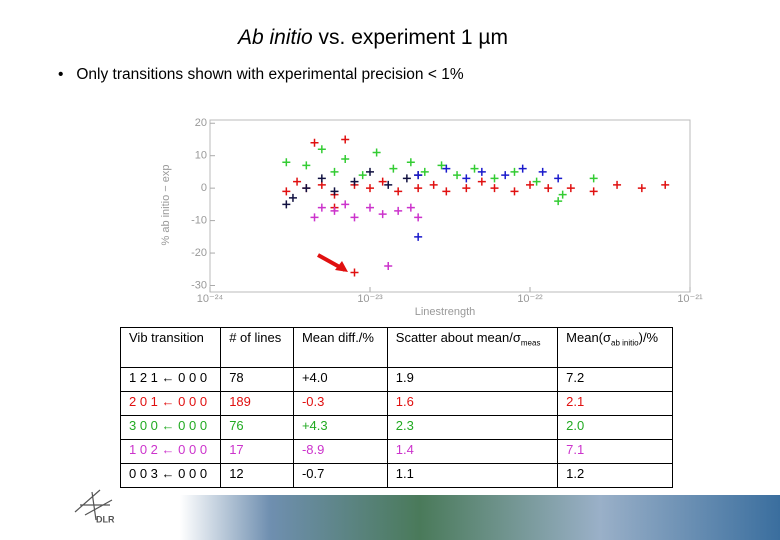 This screenshot has width=780, height=540. What do you see at coordinates (257, 427) in the screenshot?
I see `cell: 76` at bounding box center [257, 427].